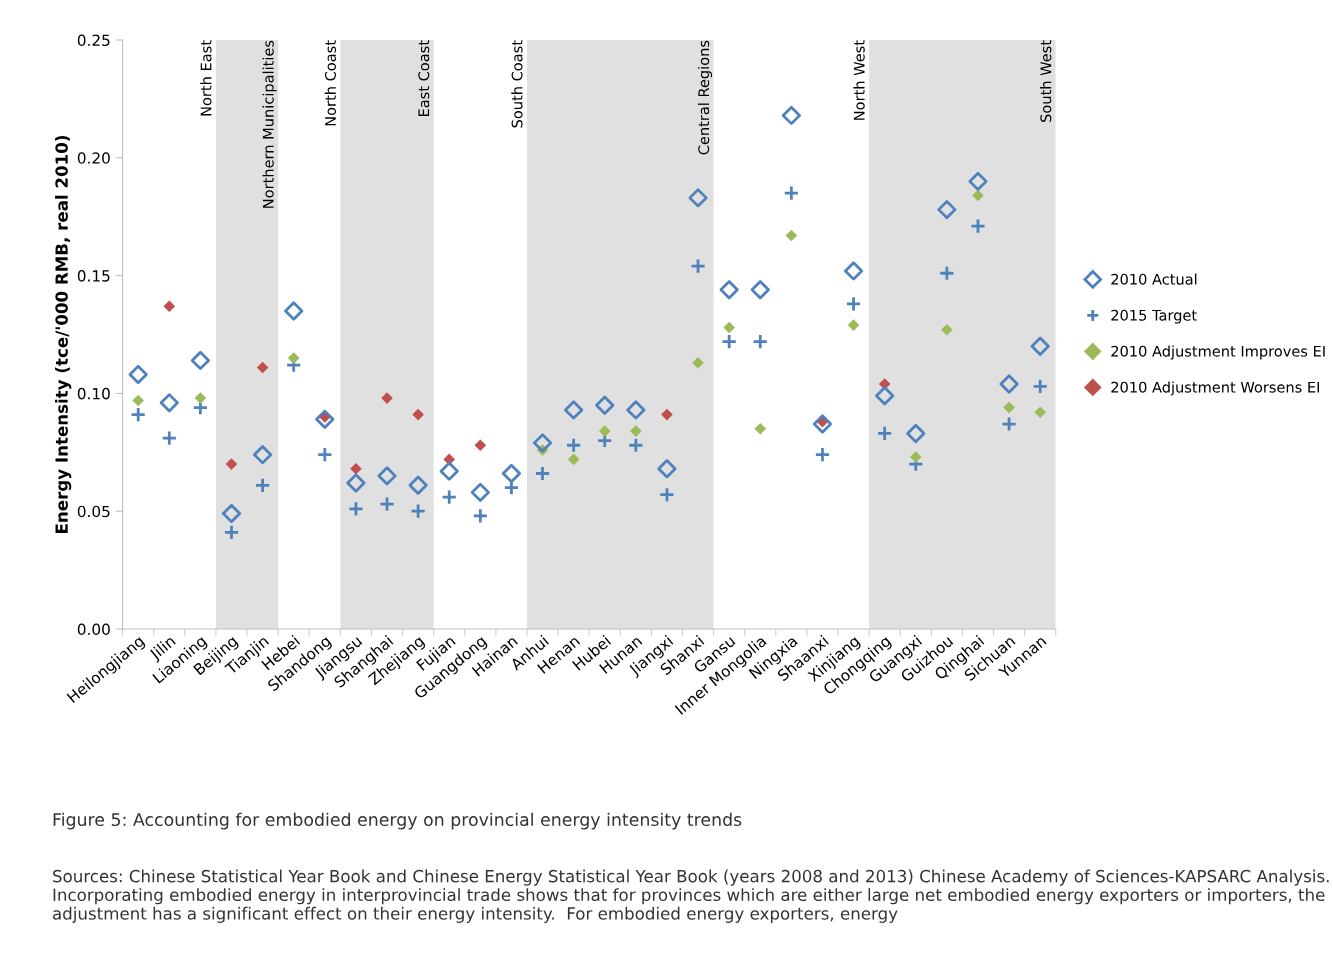 This screenshot has height=964, width=1333. Describe the element at coordinates (424, 78) in the screenshot. I see `band-label: East Coast` at that location.